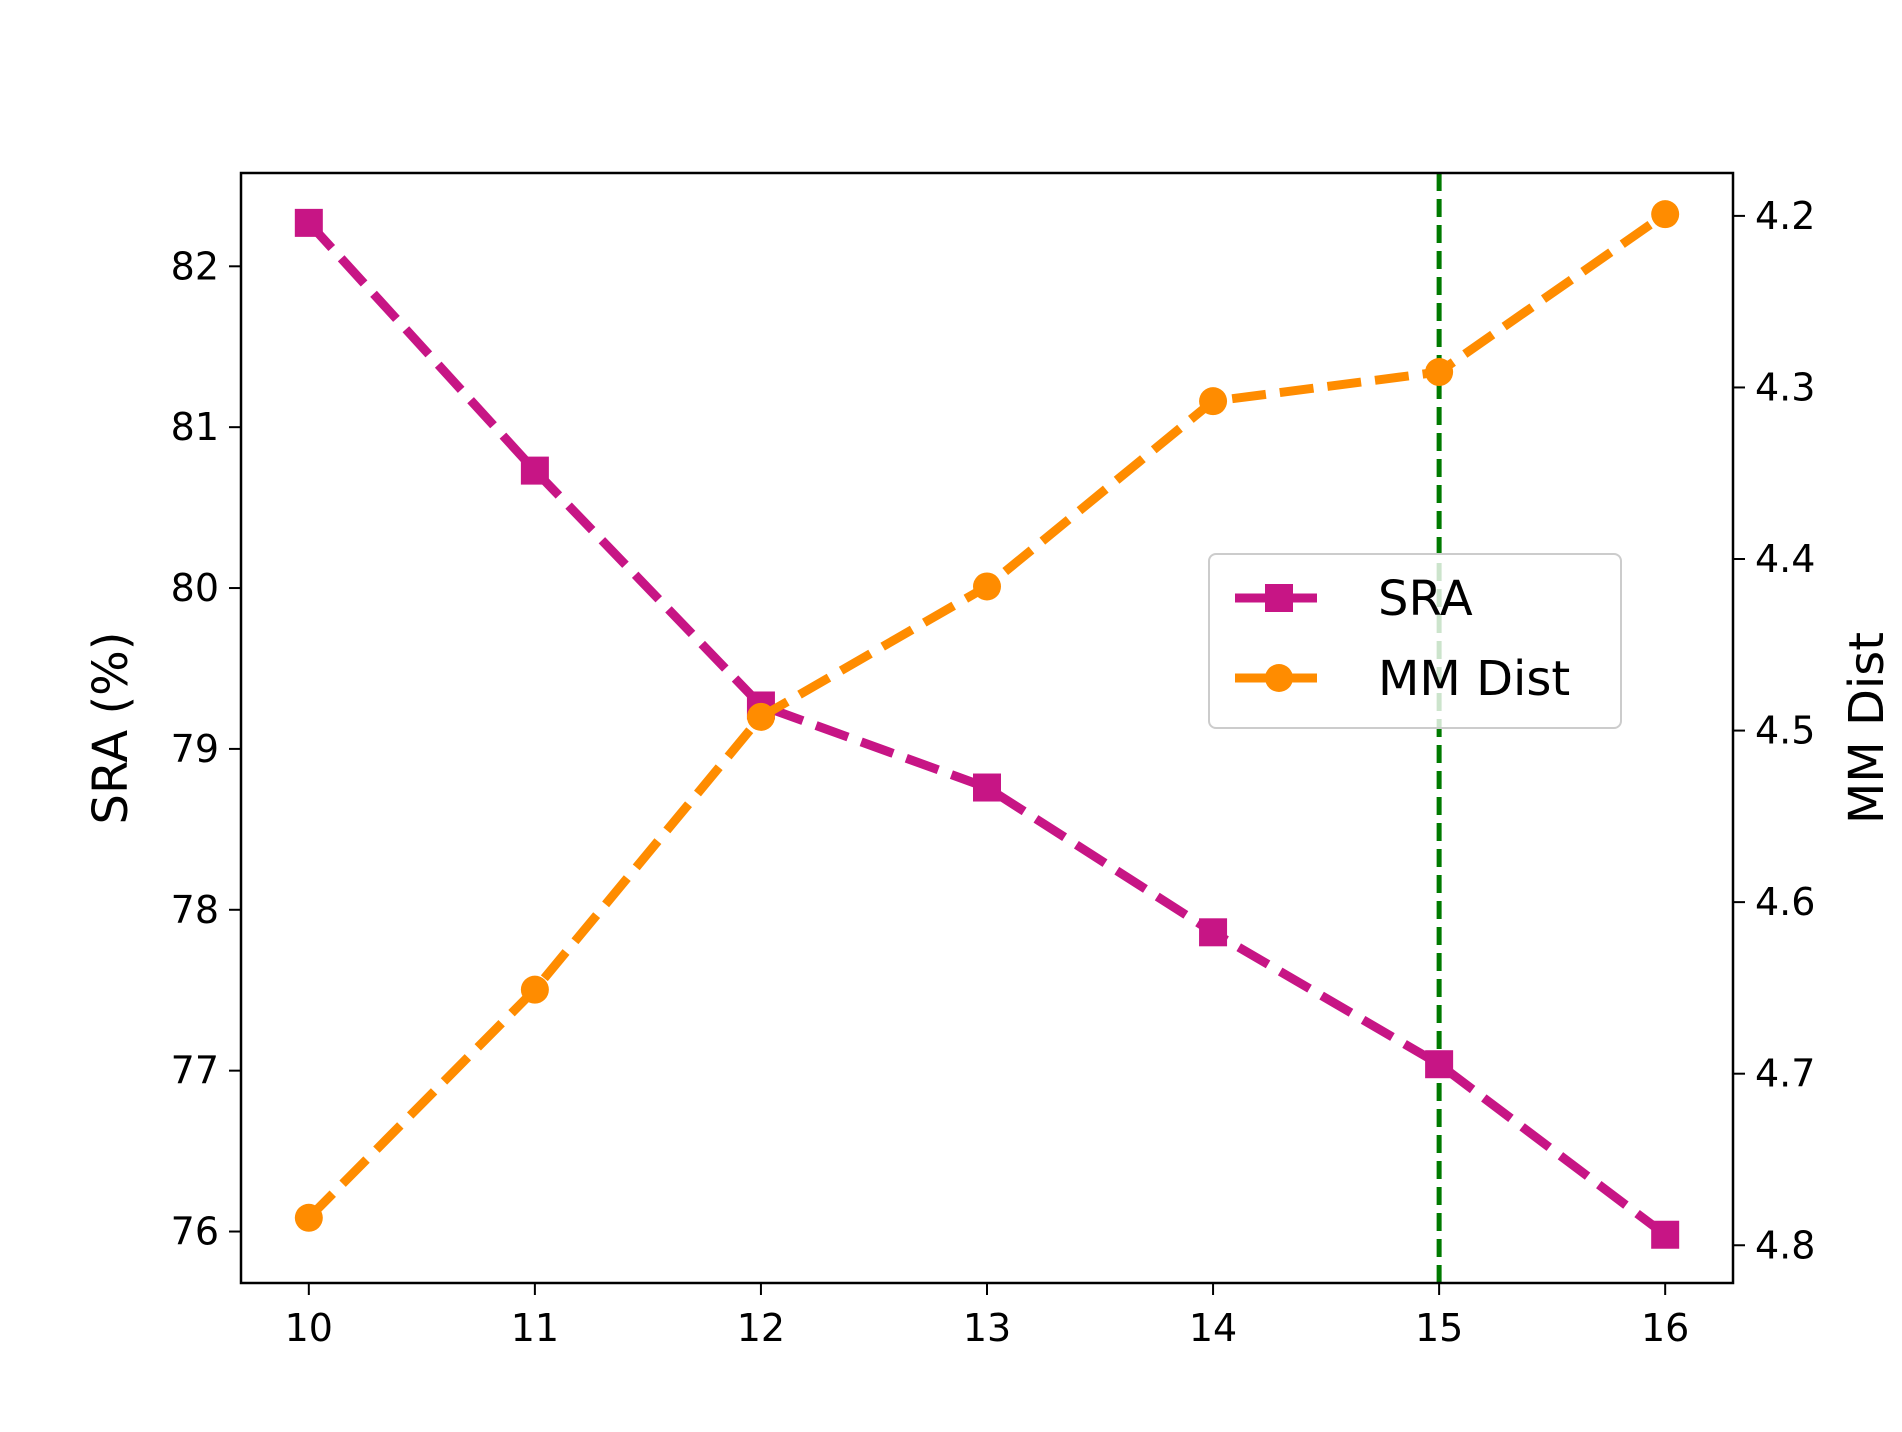  I want to click on x-tick-label: 14, so click(1213, 1328).